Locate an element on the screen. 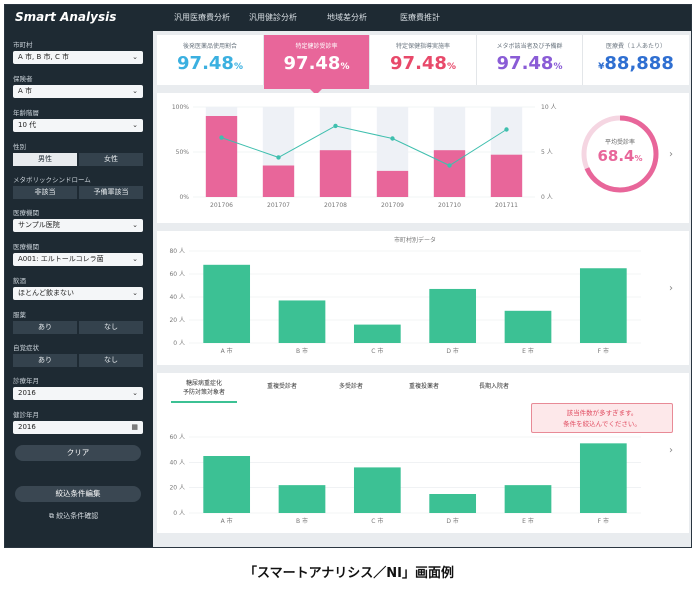  kpi-unit: % is located at coordinates (345, 67).